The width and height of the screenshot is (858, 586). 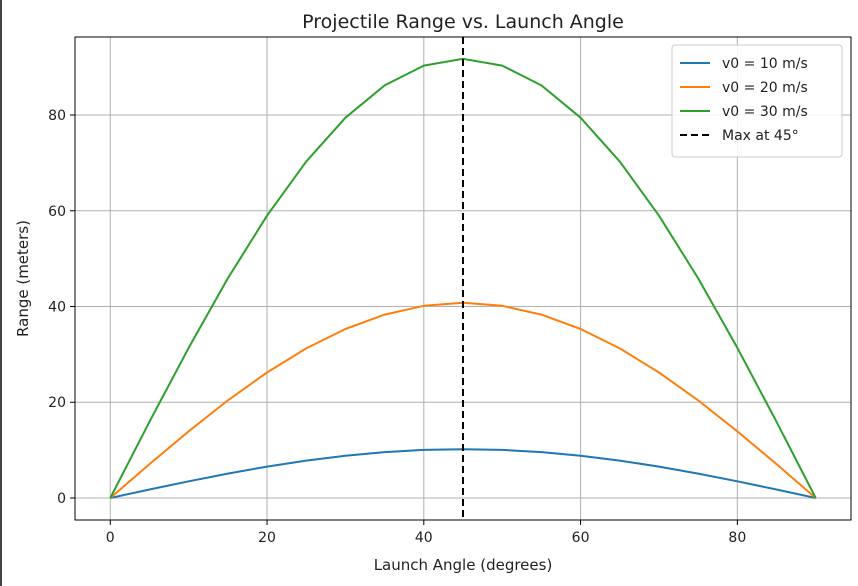 What do you see at coordinates (463, 565) in the screenshot?
I see `x-axis-label: Launch Angle (degrees)` at bounding box center [463, 565].